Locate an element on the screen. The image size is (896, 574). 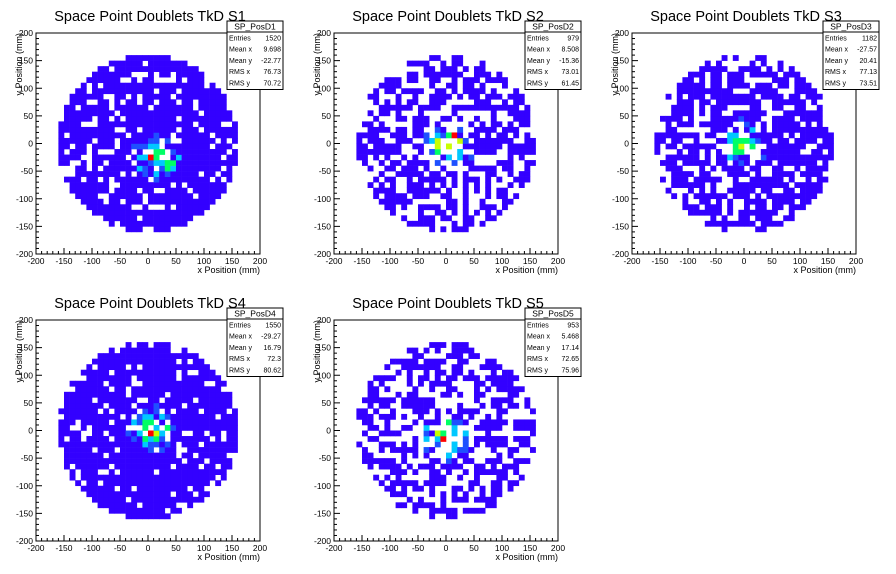
x-tick-label: 200 is located at coordinates (558, 261).